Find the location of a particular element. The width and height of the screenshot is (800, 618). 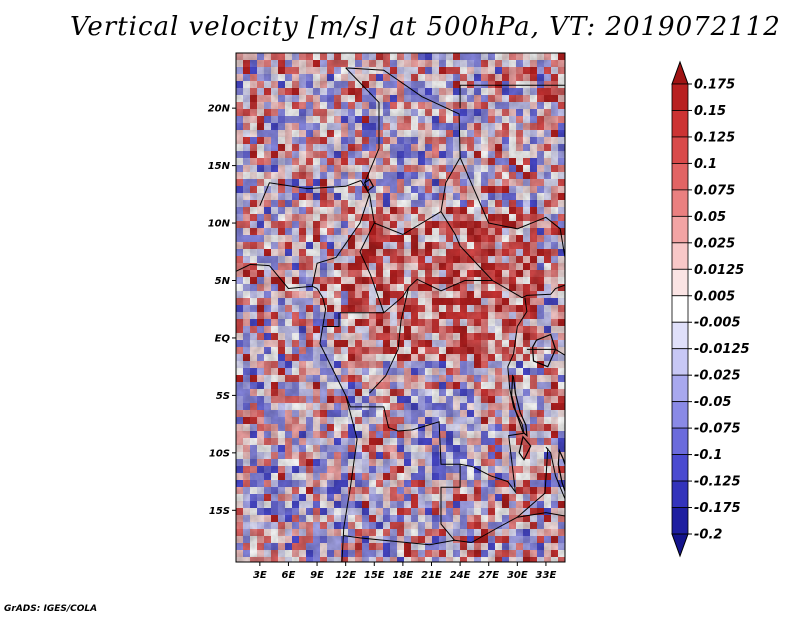

longitude-axis: 3E 6E 9E 12E 15E 18E 21E 24E 27E 30E 33E is located at coordinates (405, 571).